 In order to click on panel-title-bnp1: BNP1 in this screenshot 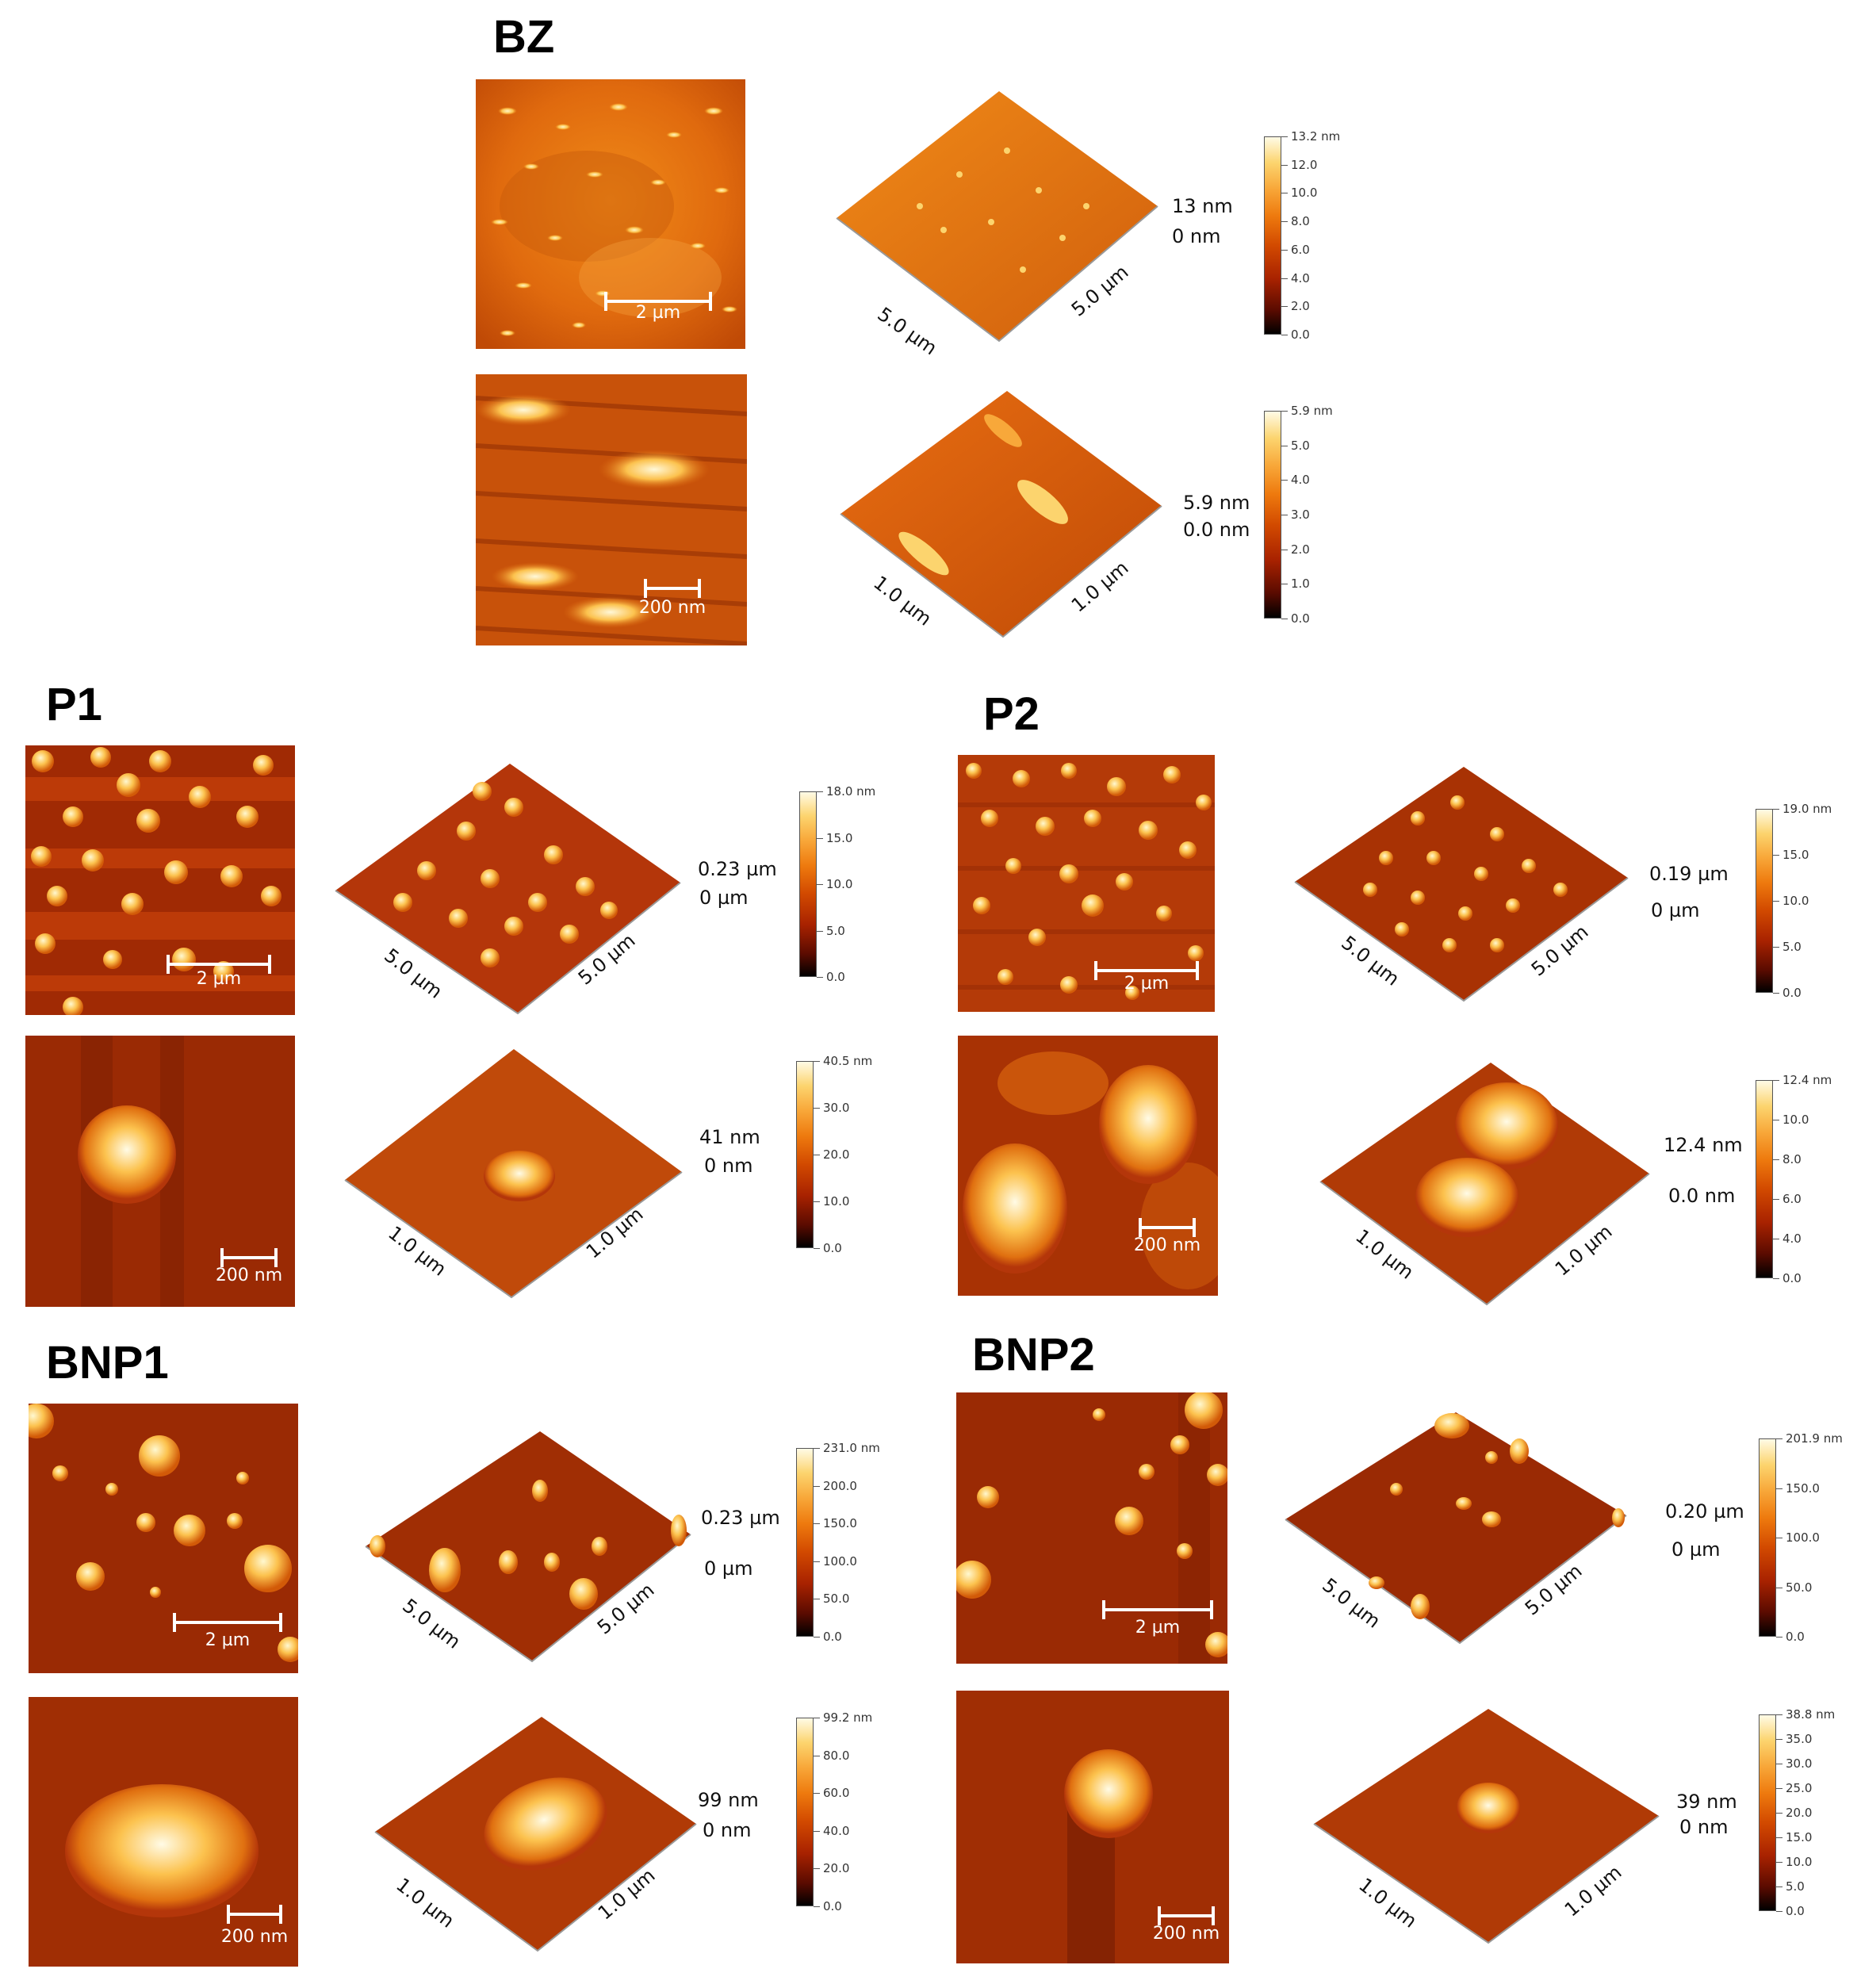, I will do `click(107, 1363)`.